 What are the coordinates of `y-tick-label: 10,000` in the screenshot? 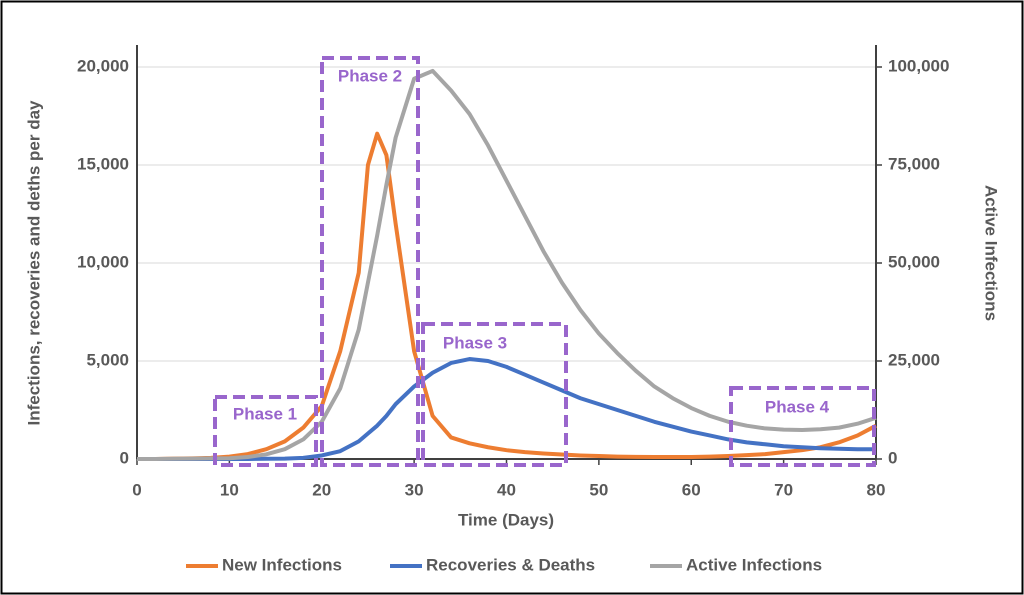 It's located at (103, 261).